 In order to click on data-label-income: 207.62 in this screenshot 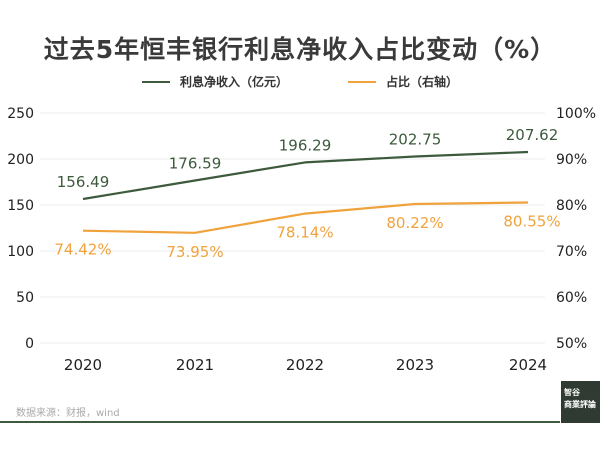, I will do `click(532, 135)`.